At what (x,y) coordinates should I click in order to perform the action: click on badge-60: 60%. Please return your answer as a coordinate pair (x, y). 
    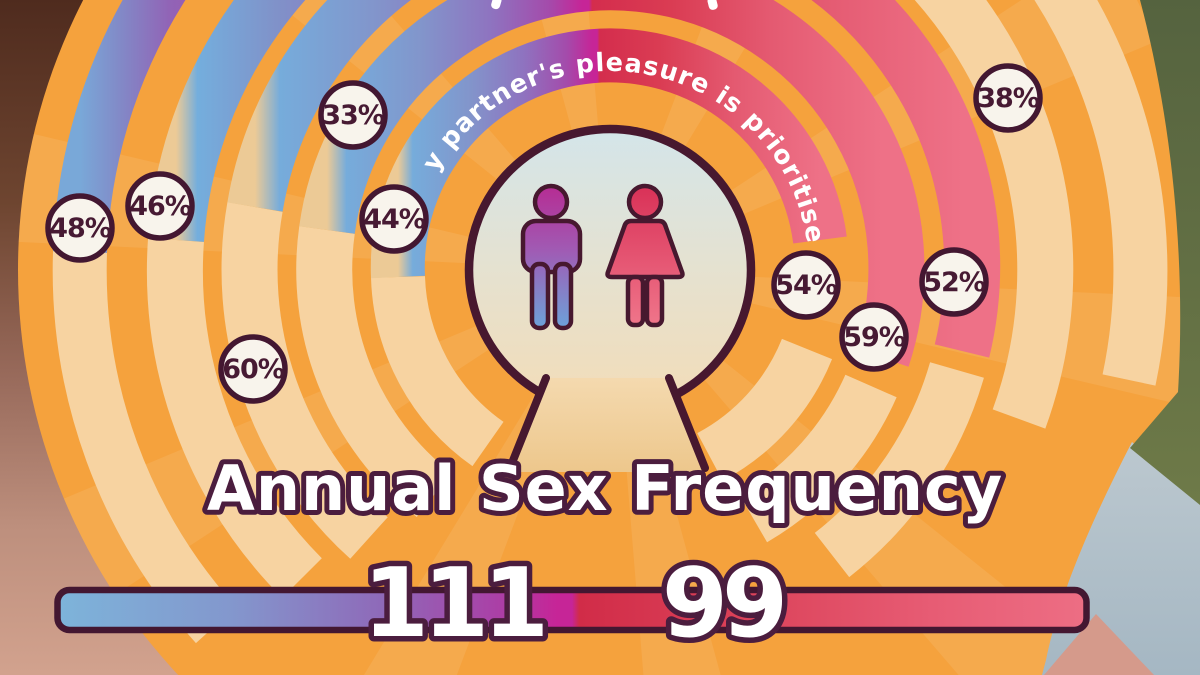
    Looking at the image, I should click on (253, 369).